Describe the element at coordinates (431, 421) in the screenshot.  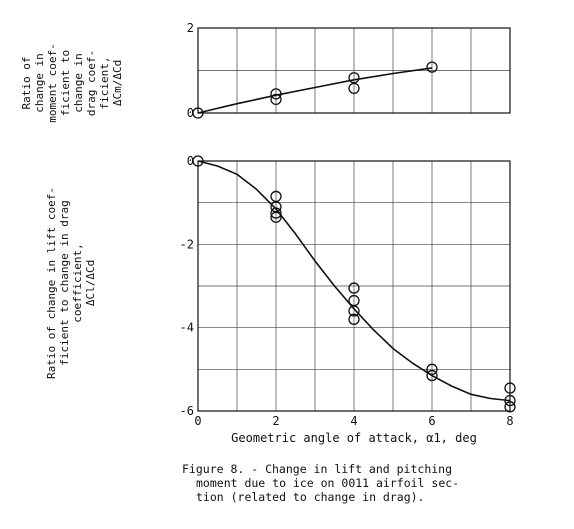
I see `x-tick-label: 6` at that location.